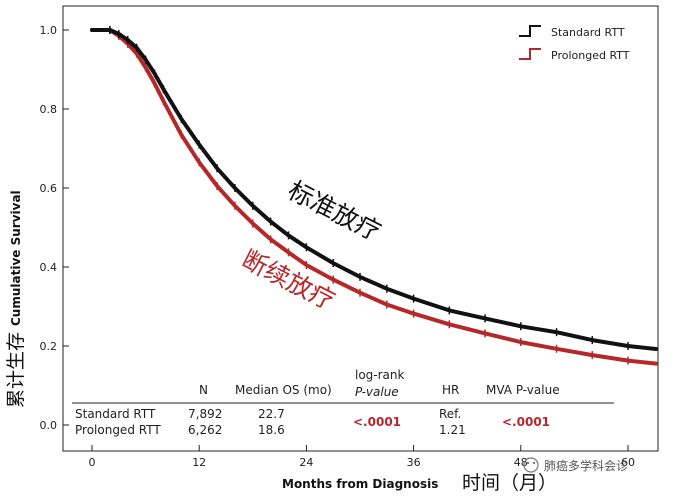 This screenshot has width=677, height=497. Describe the element at coordinates (306, 462) in the screenshot. I see `x-tick-label: 24` at that location.